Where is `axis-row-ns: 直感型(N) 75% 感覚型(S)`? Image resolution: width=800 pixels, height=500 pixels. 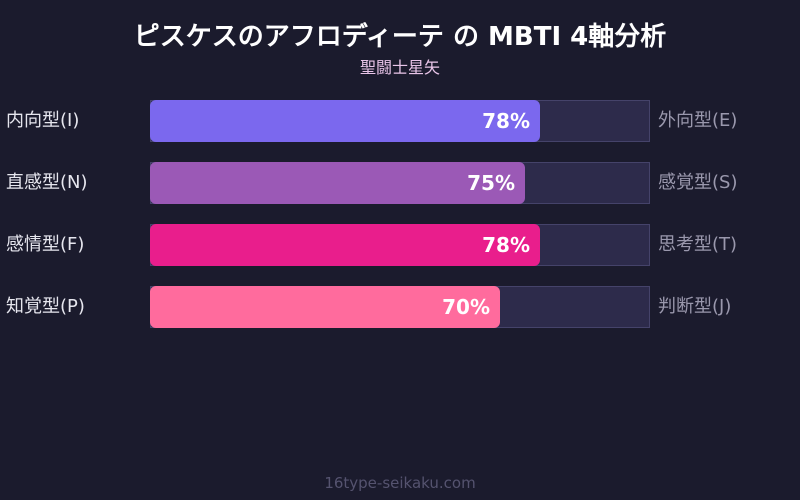
axis-row-ns: 直感型(N) 75% 感覚型(S) is located at coordinates (400, 183).